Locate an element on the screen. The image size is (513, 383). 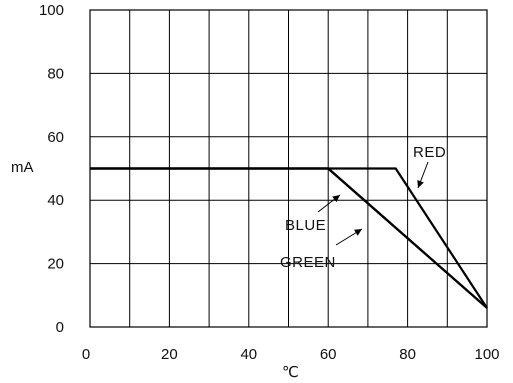
arrow-green is located at coordinates (349, 237).